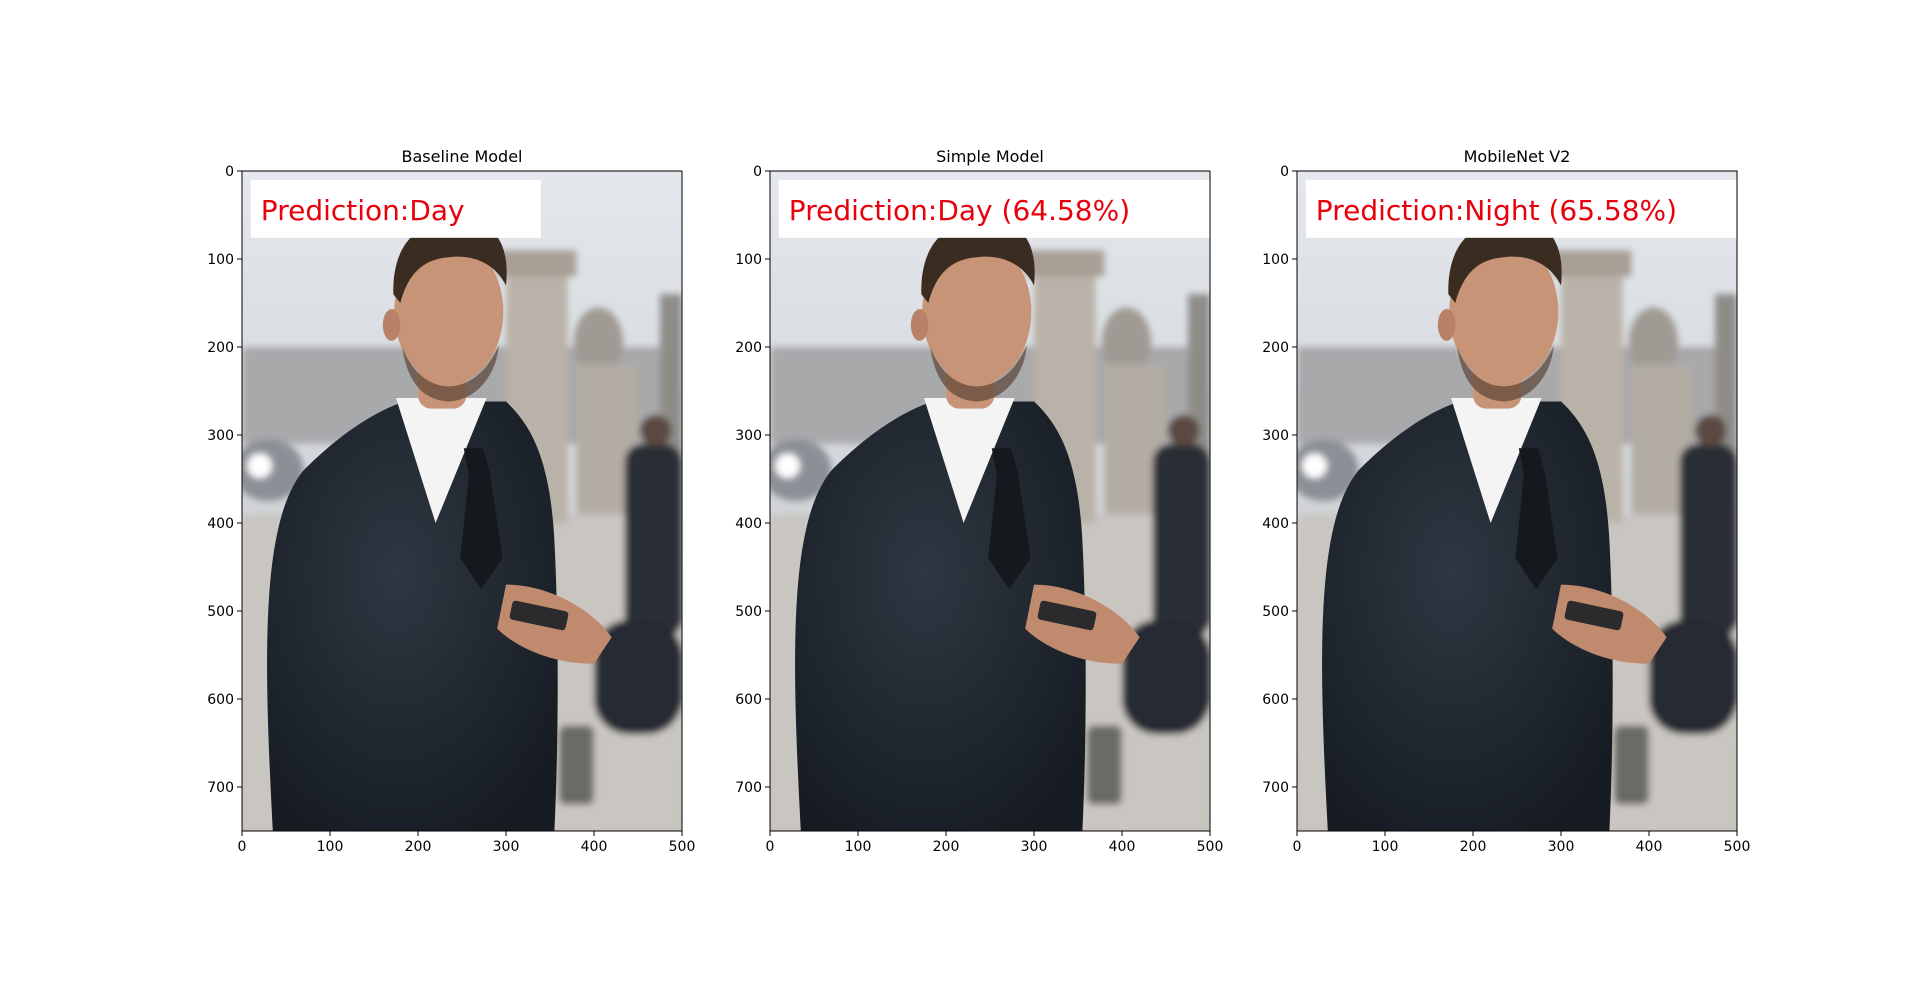 The image size is (1920, 986). I want to click on panel-title: Baseline Model, so click(462, 156).